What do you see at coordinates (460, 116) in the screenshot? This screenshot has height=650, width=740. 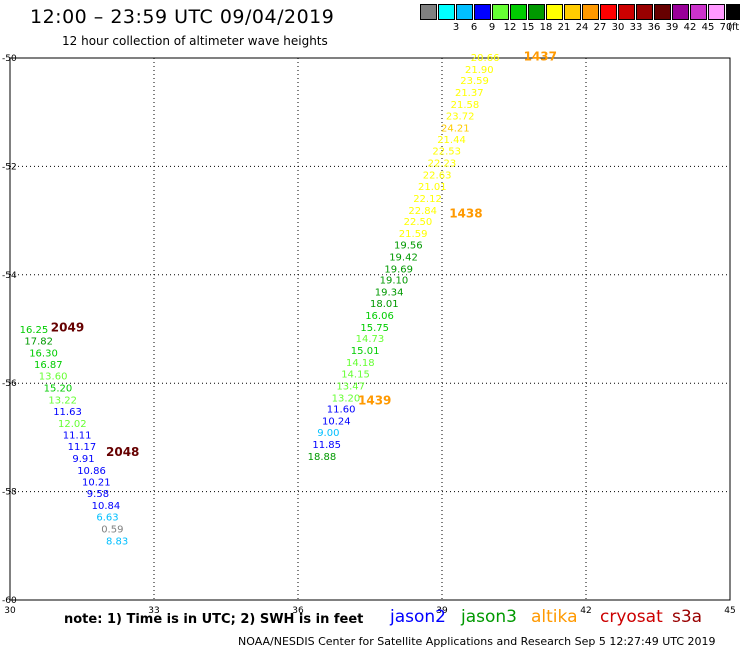 I see `wave-height-value: 23.72` at bounding box center [460, 116].